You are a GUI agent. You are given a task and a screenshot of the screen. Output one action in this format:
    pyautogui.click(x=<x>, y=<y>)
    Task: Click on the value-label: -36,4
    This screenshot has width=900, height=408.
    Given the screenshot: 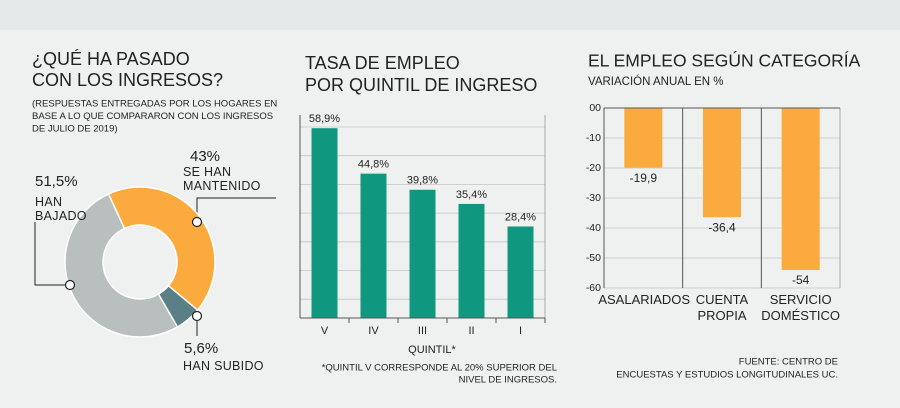 What is the action you would take?
    pyautogui.click(x=722, y=227)
    